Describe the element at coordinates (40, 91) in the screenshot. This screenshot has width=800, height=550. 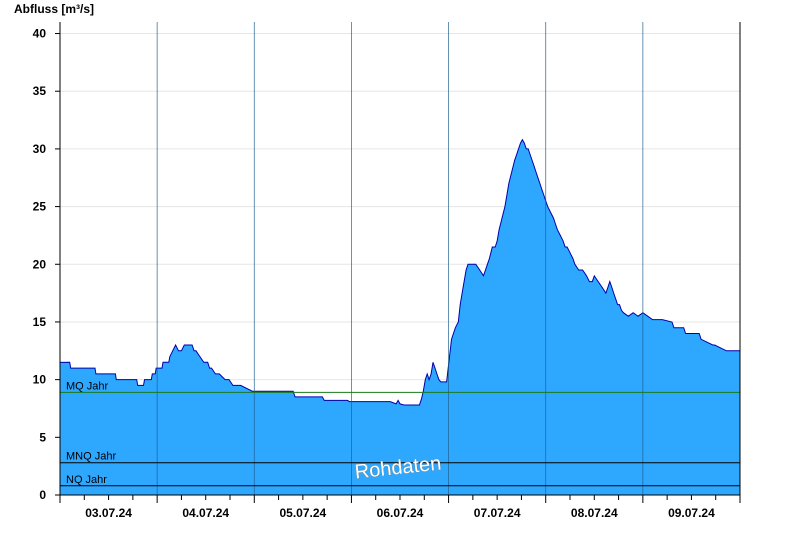
I see `y-tick-label-35: 35` at that location.